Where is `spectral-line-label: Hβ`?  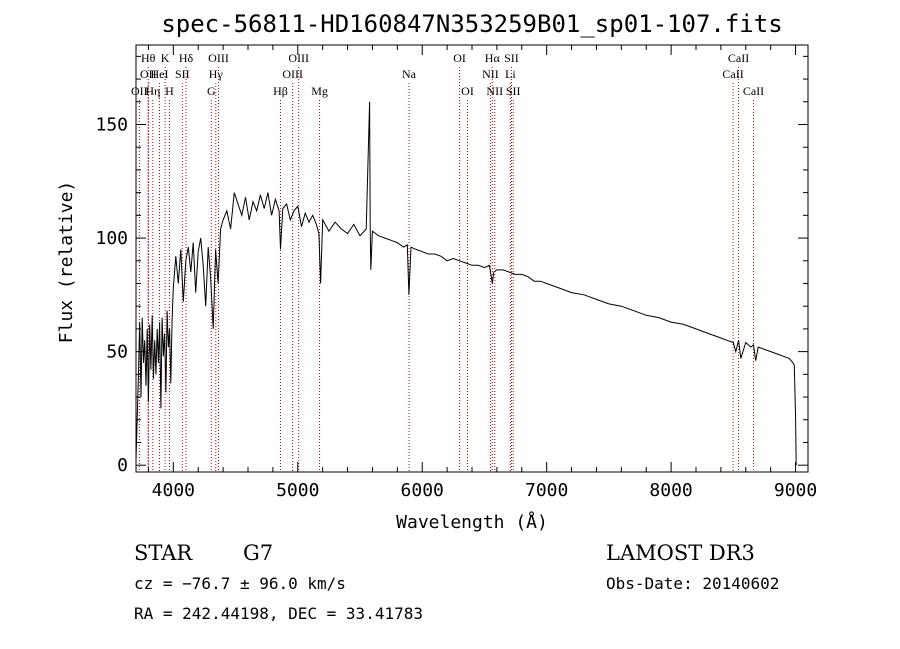
spectral-line-label: Hβ is located at coordinates (280, 91).